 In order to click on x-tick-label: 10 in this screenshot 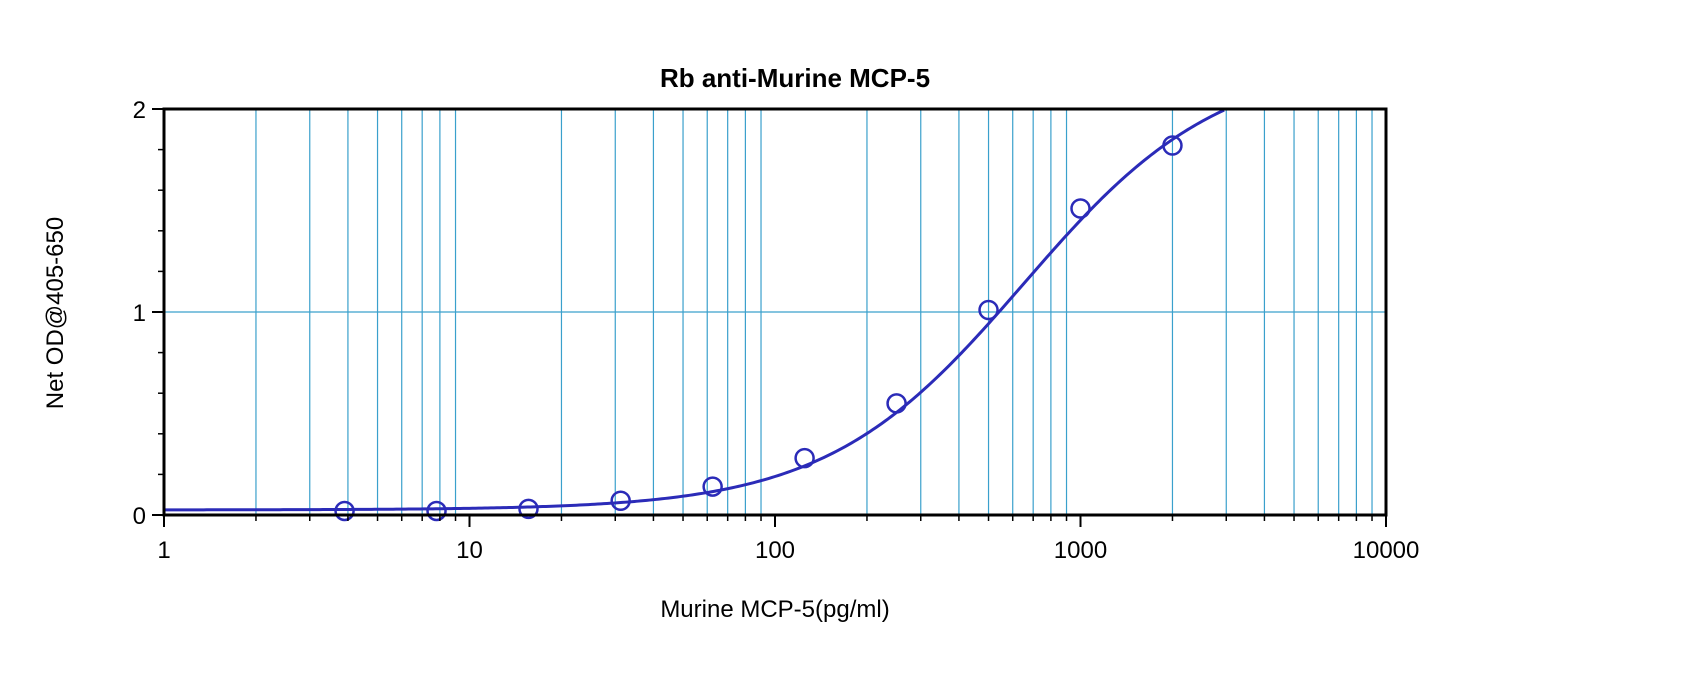, I will do `click(469, 550)`.